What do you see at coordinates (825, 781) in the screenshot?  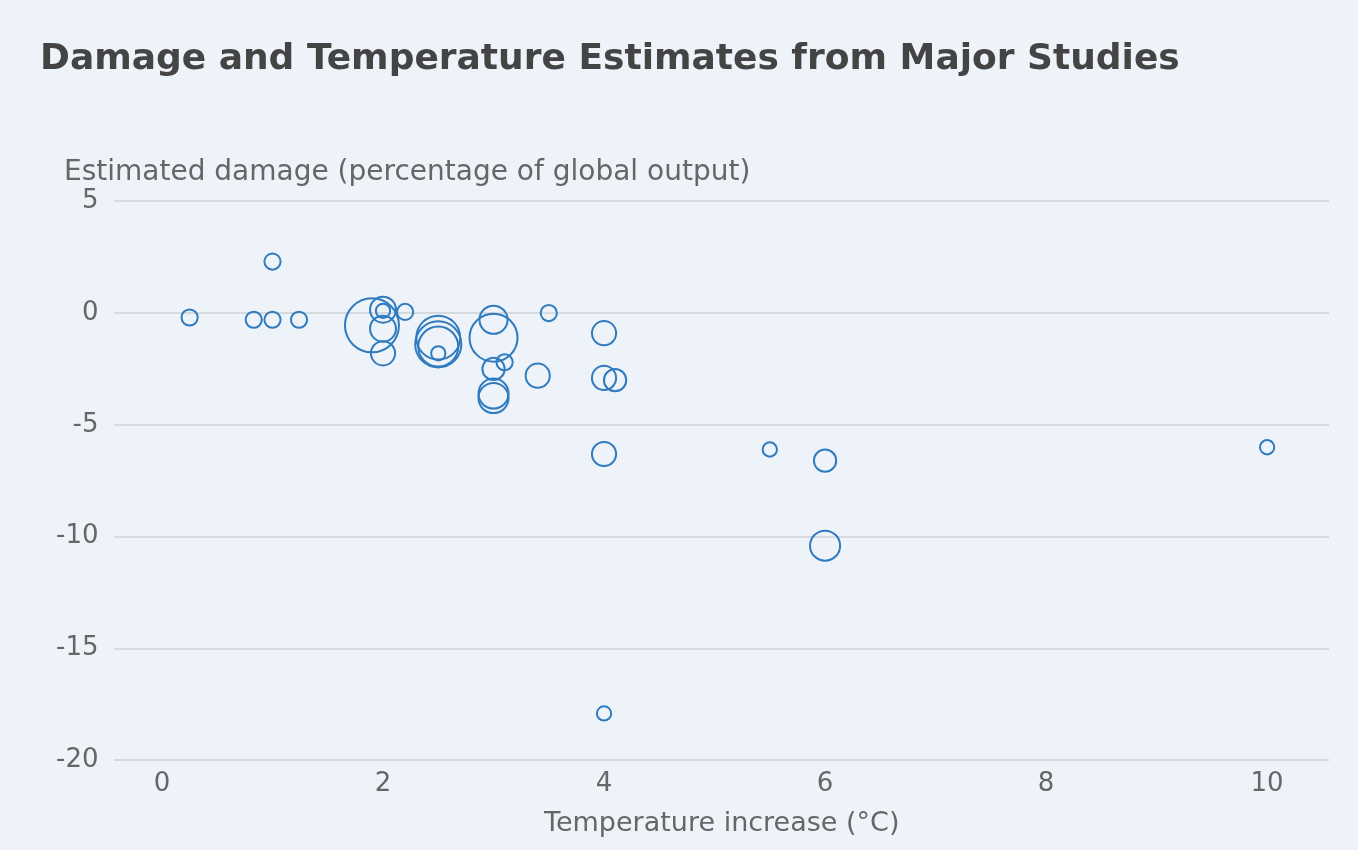 I see `x-tick-label: 6` at bounding box center [825, 781].